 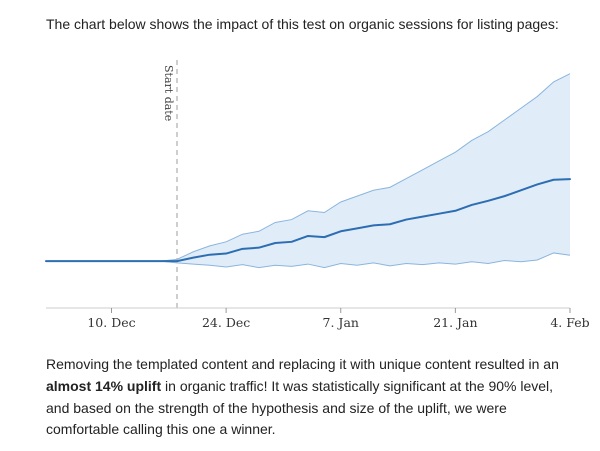 What do you see at coordinates (111, 322) in the screenshot?
I see `x-axis-tick-label: 10. Dec` at bounding box center [111, 322].